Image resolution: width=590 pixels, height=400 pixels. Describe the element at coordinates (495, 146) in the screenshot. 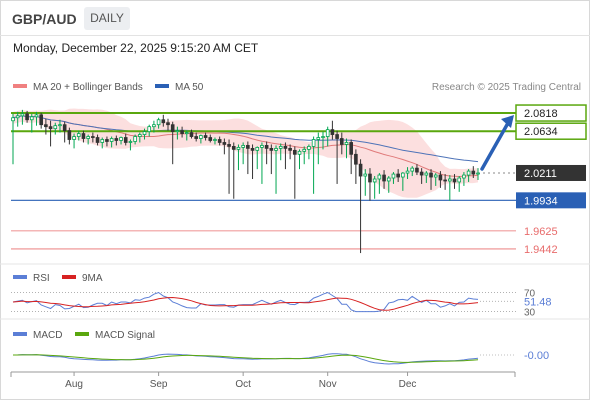

I see `forecast-arrow-shaft` at that location.